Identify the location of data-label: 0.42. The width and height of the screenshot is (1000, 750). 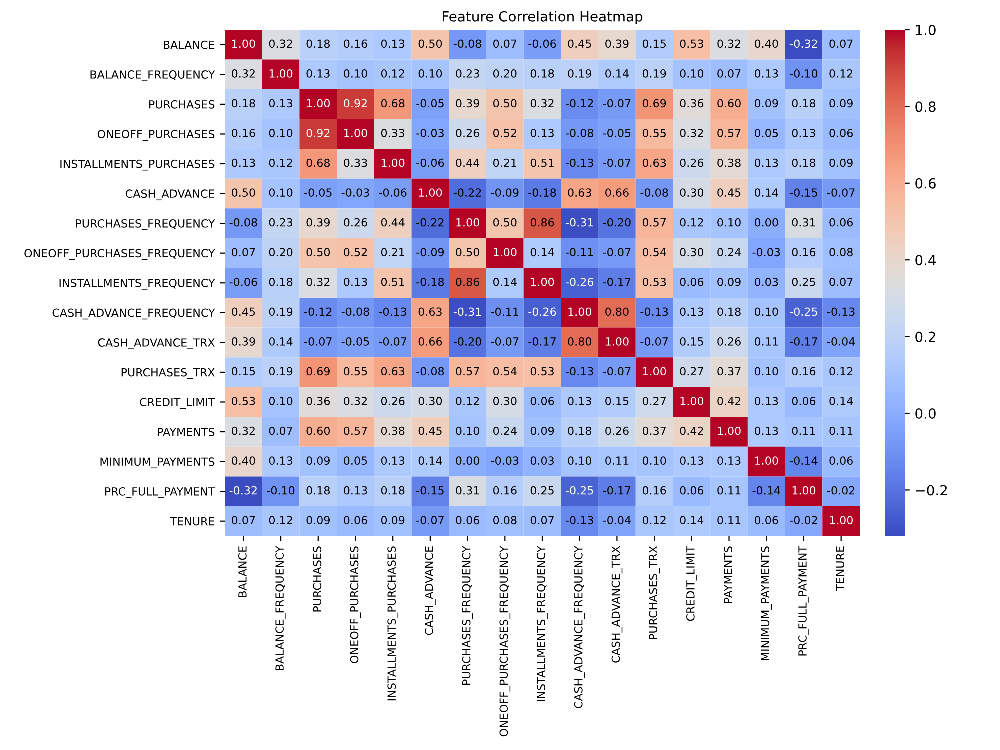
(692, 431).